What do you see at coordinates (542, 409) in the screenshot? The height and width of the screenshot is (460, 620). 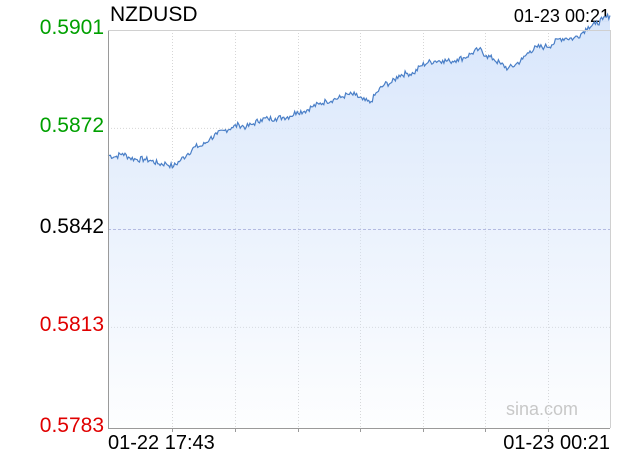 I see `watermark: sina.com` at bounding box center [542, 409].